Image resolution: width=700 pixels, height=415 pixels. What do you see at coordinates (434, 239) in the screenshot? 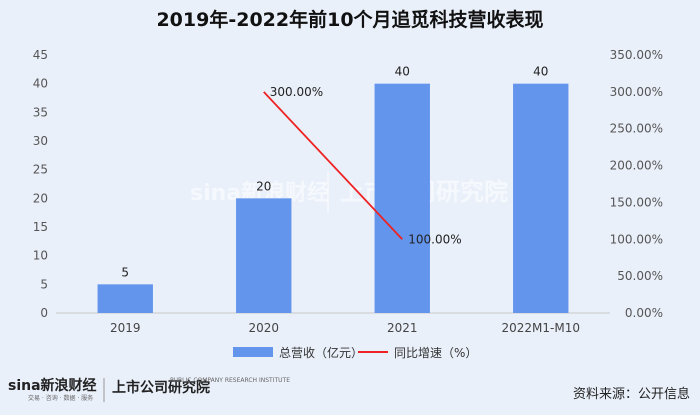
I see `line-data-label: 100.00%` at bounding box center [434, 239].